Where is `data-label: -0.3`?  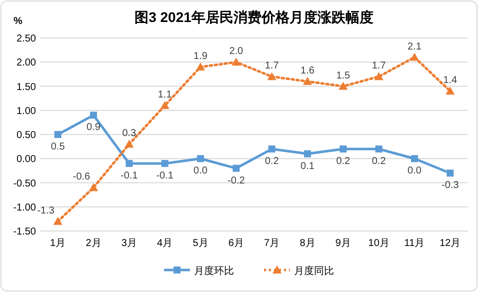
data-label: -0.3 is located at coordinates (451, 186).